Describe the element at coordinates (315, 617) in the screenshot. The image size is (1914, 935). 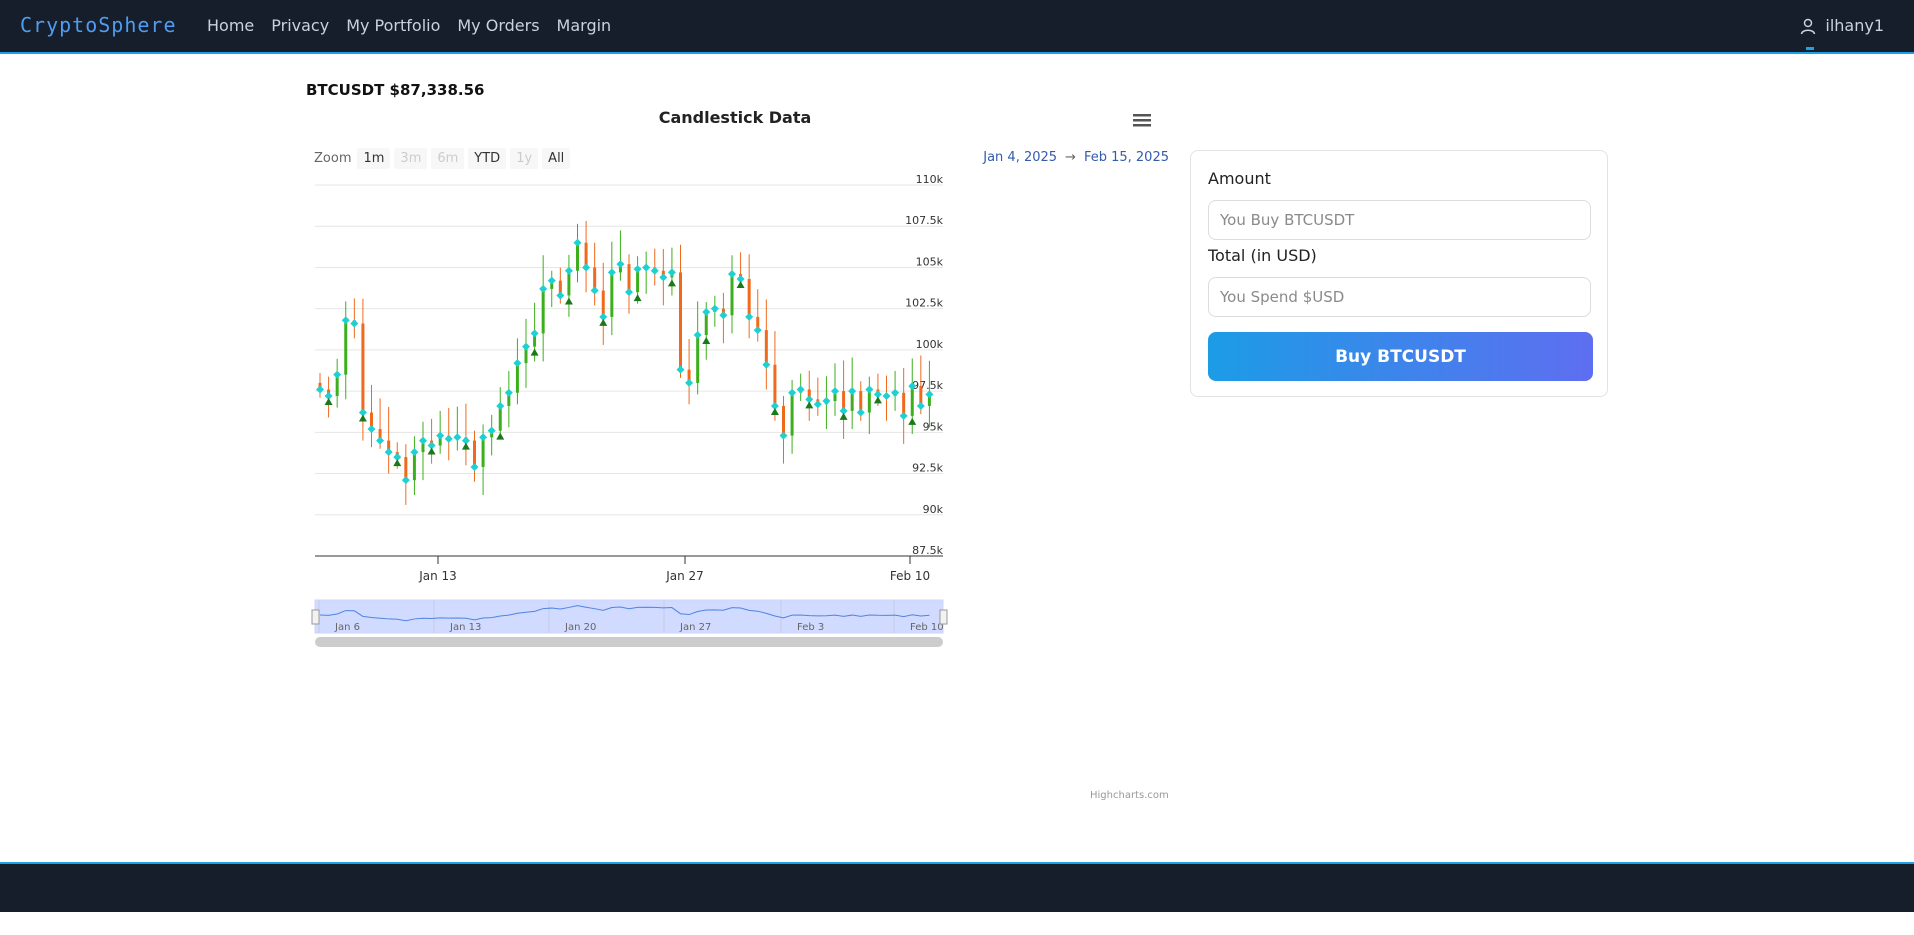
I see `navigator-left-handle` at that location.